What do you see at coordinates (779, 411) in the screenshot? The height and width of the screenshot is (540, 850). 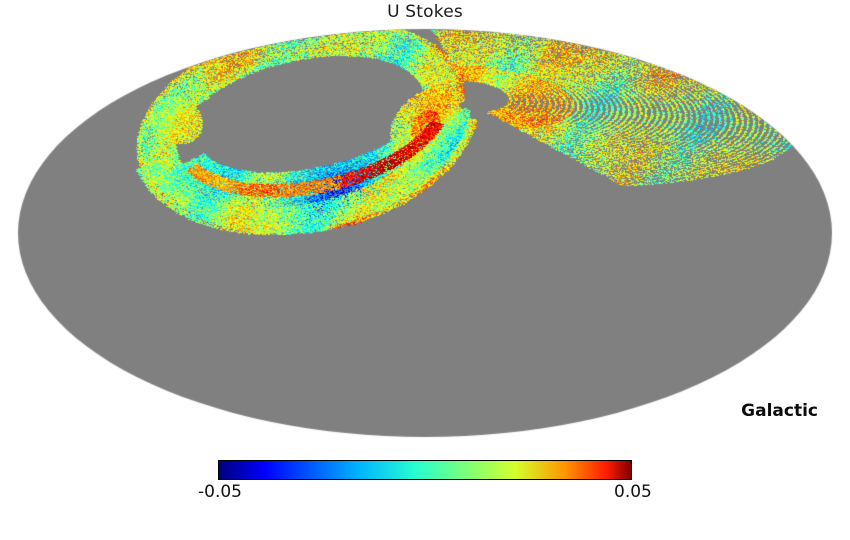 I see `coordinate-system-label: Galactic` at bounding box center [779, 411].